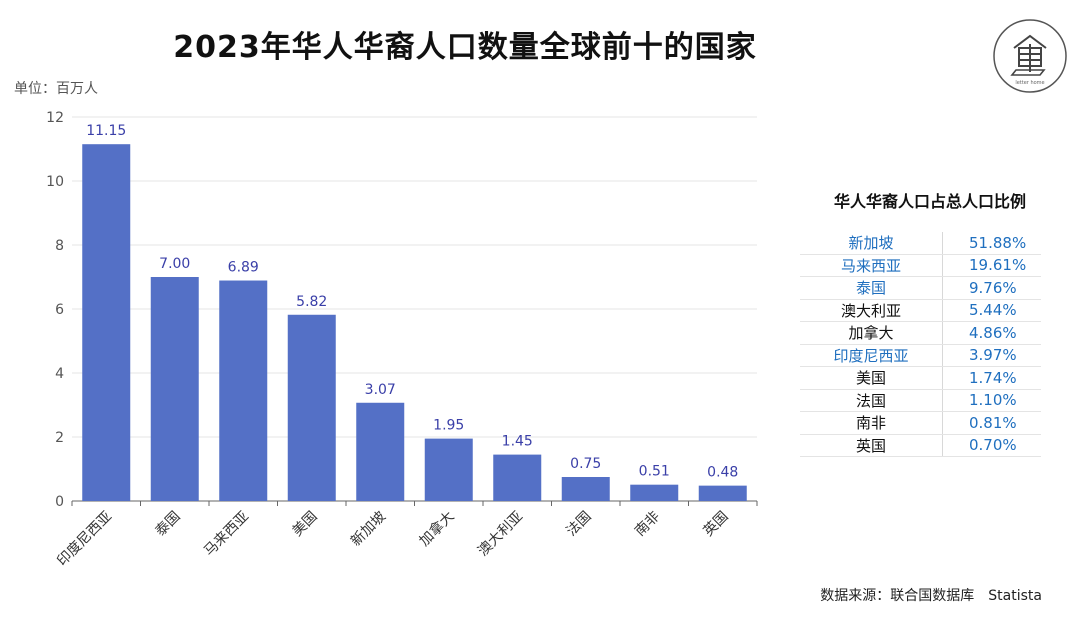 The image size is (1080, 617). Describe the element at coordinates (56, 89) in the screenshot. I see `unit-label: 单位：百万人` at that location.